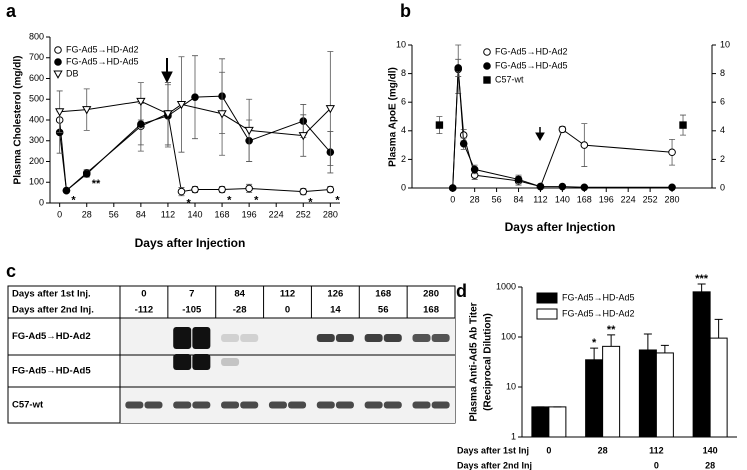  Describe the element at coordinates (240, 310) in the screenshot. I see `blot-header: -28` at that location.